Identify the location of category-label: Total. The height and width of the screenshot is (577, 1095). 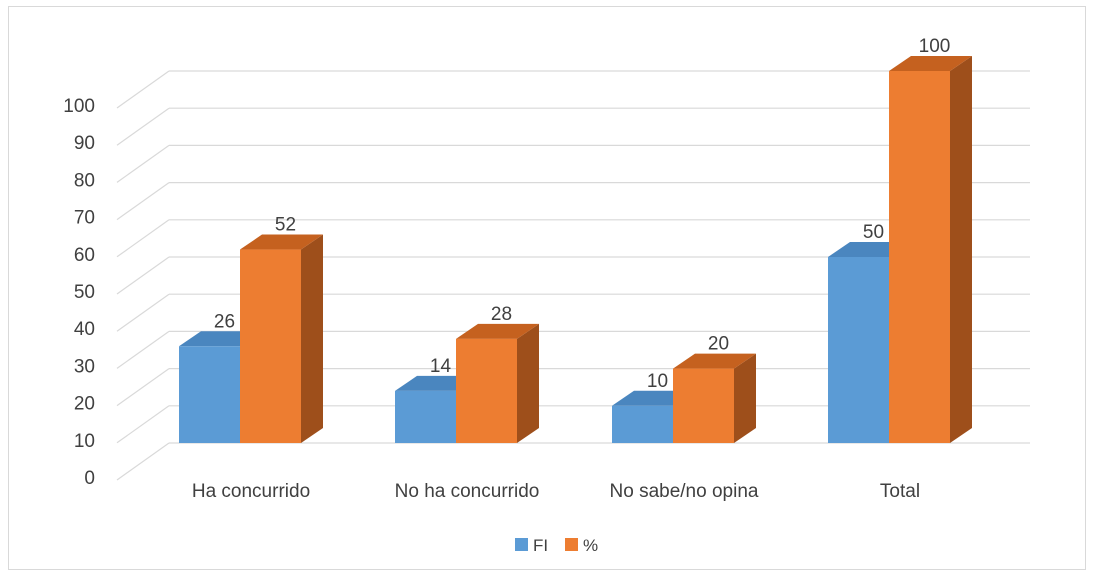
(900, 491).